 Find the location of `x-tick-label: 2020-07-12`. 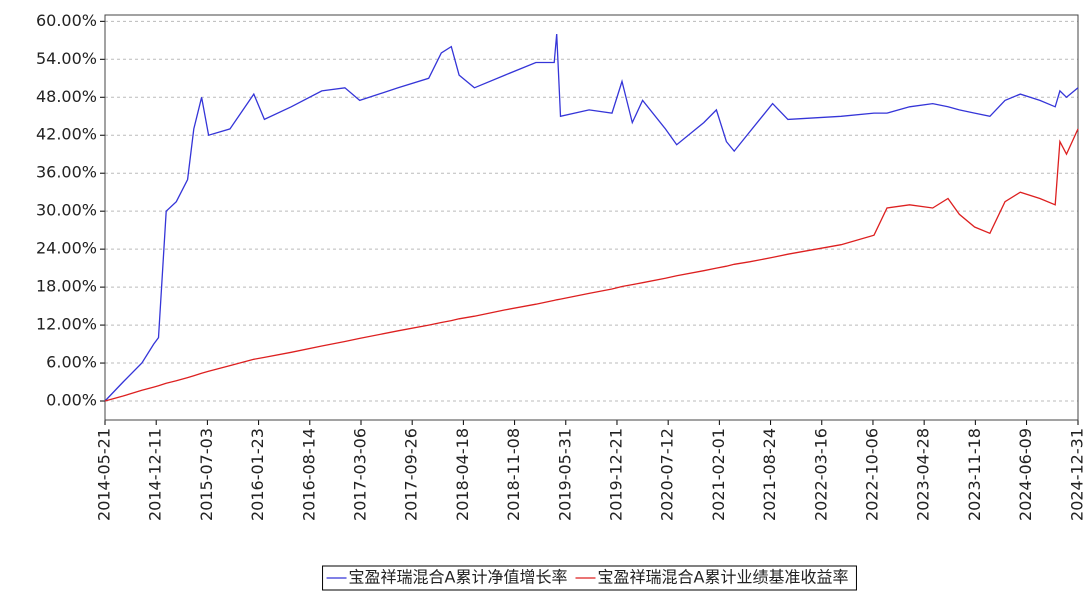

x-tick-label: 2020-07-12 is located at coordinates (667, 474).